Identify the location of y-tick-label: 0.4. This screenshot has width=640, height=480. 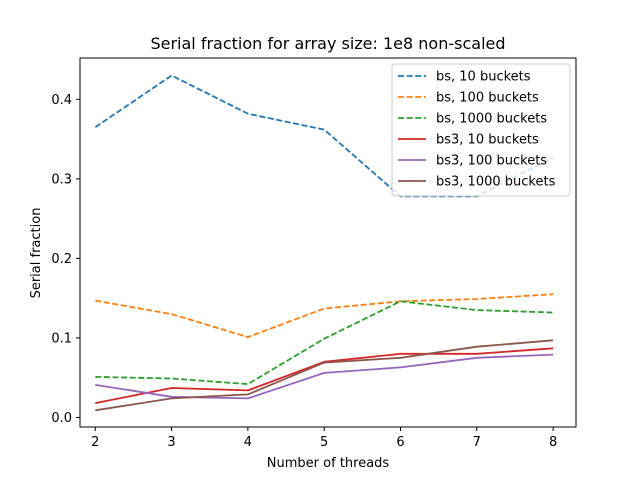
(61, 100).